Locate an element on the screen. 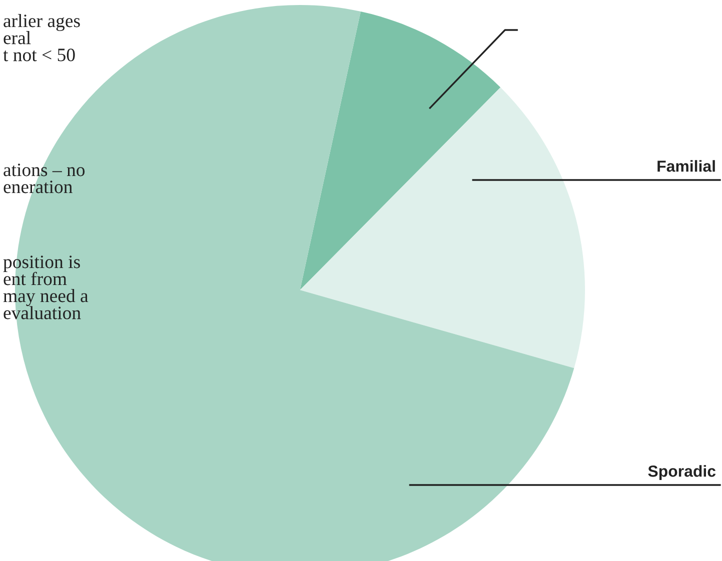 The height and width of the screenshot is (561, 722). slice-label: Sporadic is located at coordinates (682, 472).